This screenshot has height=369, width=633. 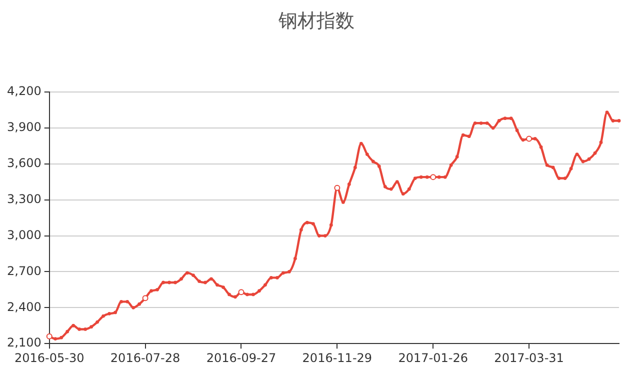 I want to click on y-tick-label: 3,900, so click(x=24, y=127).